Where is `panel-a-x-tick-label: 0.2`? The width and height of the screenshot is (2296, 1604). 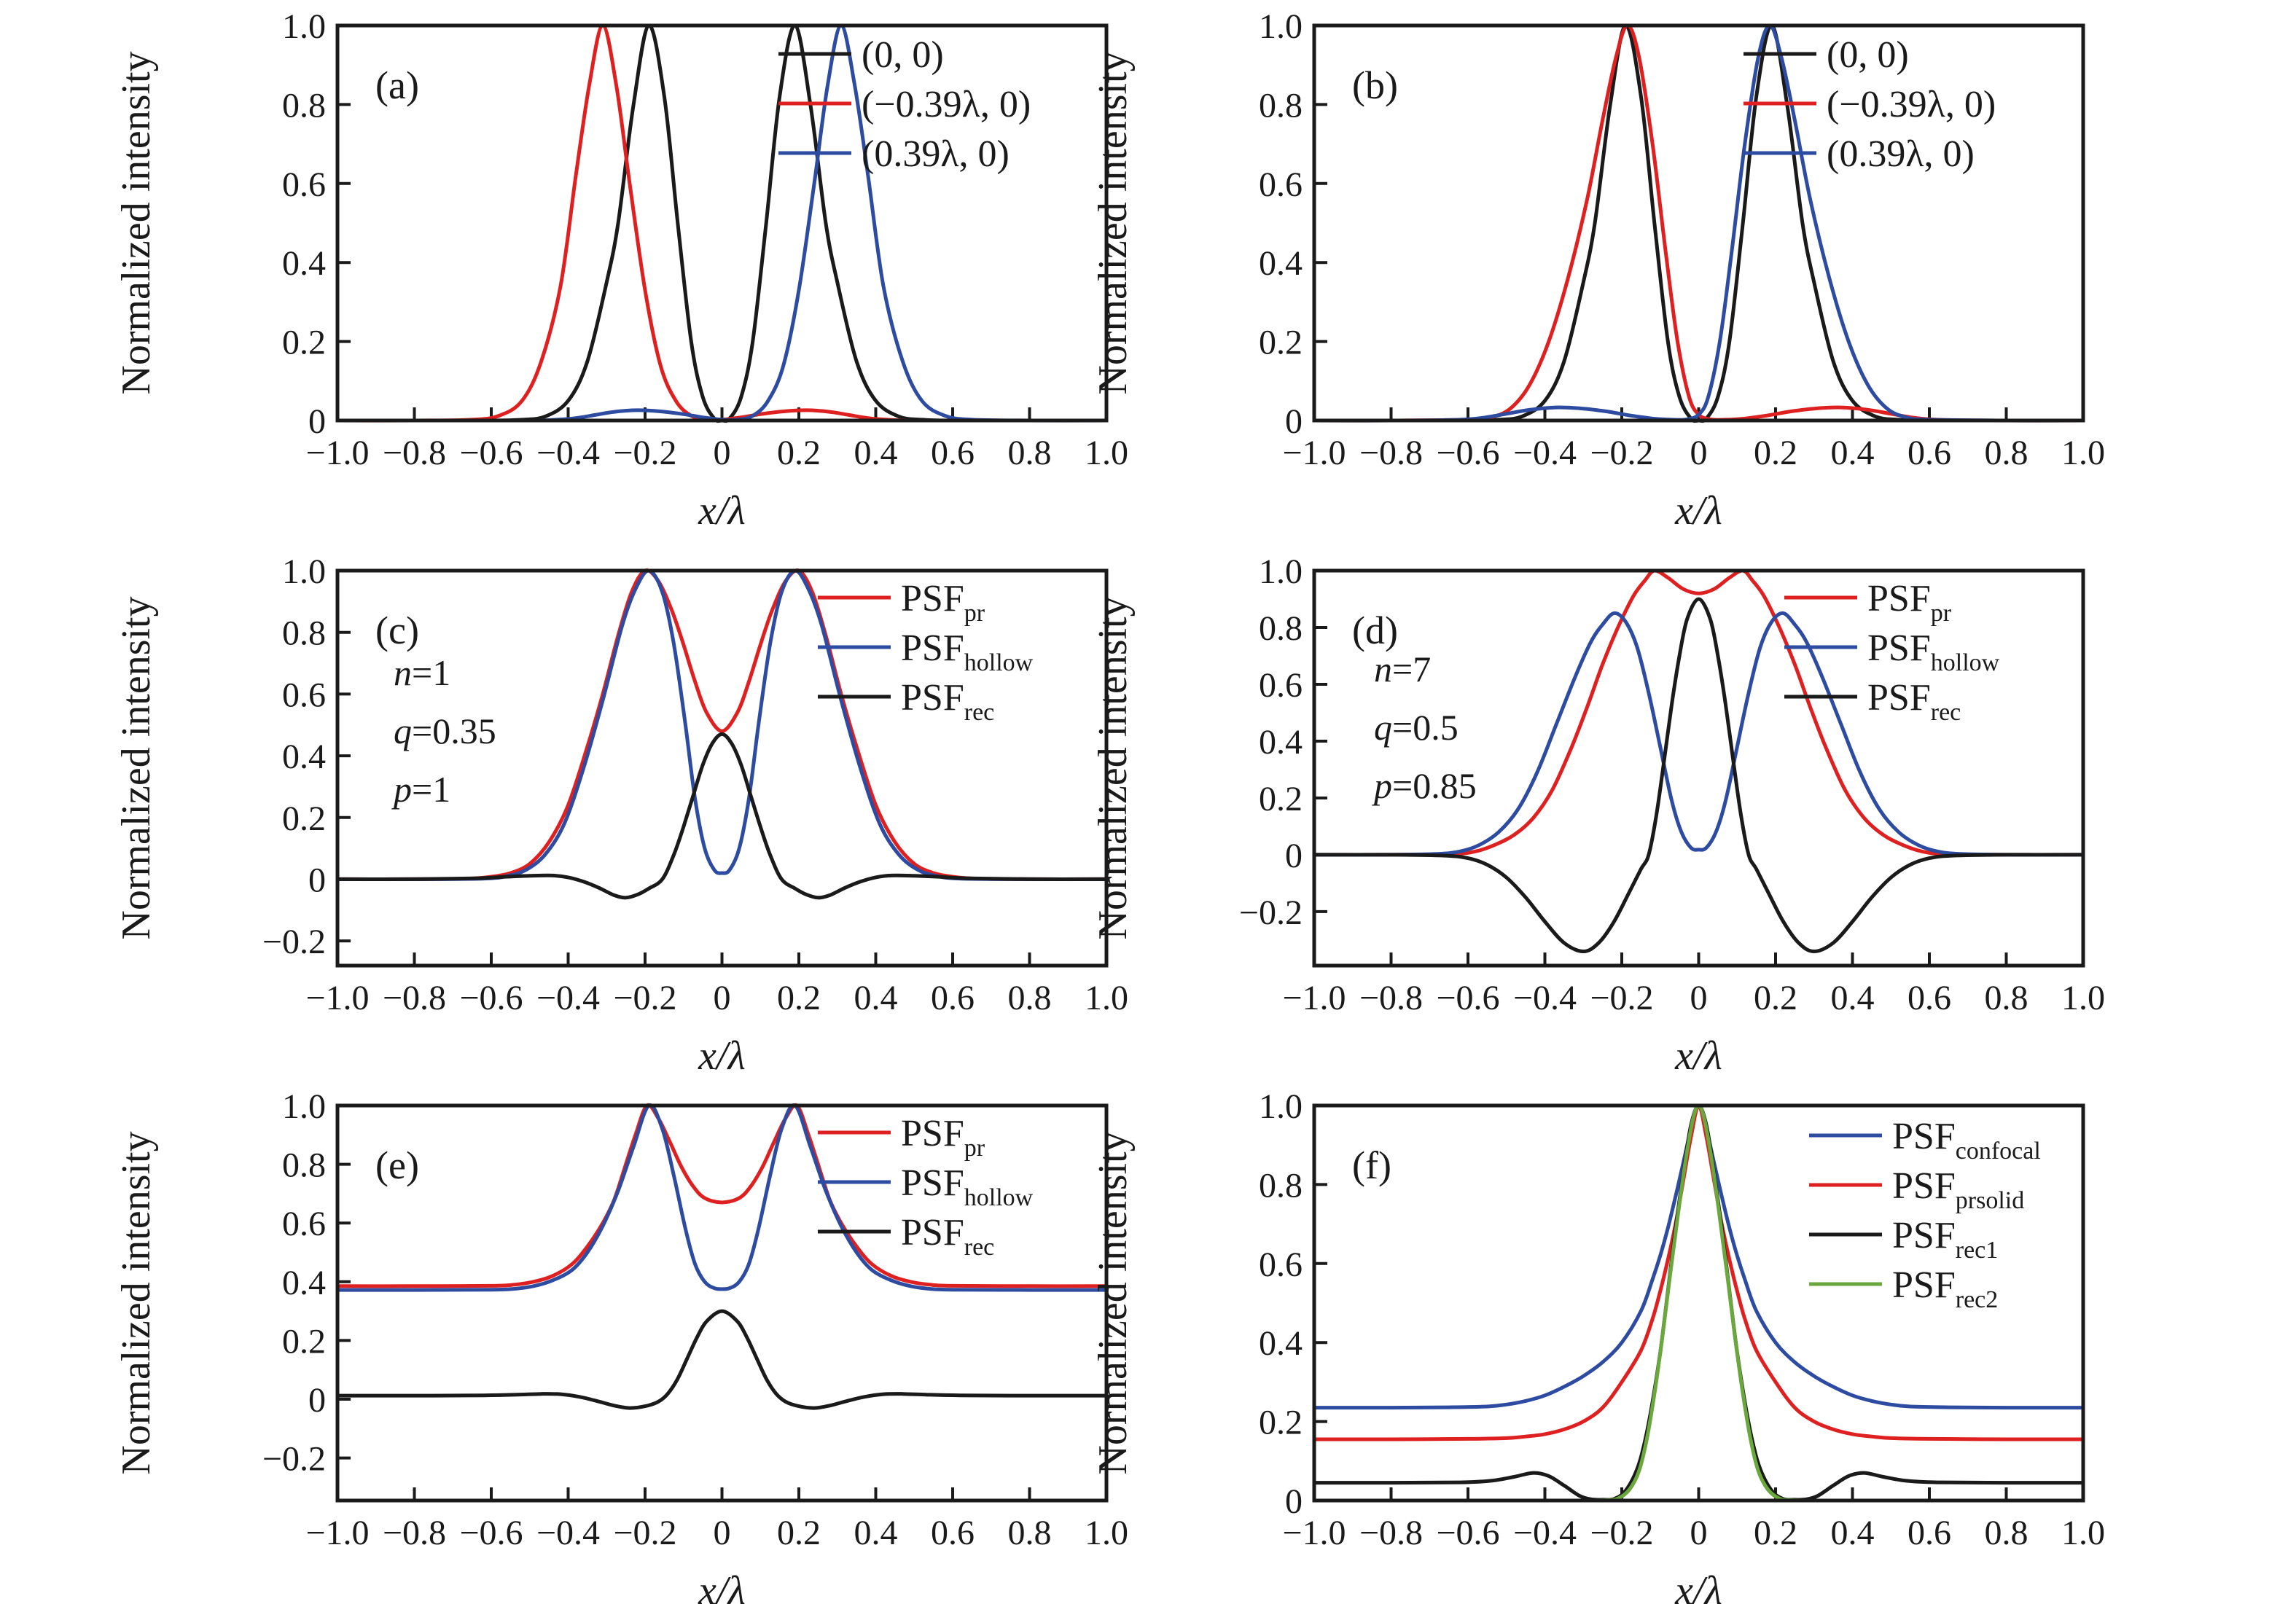 panel-a-x-tick-label: 0.2 is located at coordinates (799, 453).